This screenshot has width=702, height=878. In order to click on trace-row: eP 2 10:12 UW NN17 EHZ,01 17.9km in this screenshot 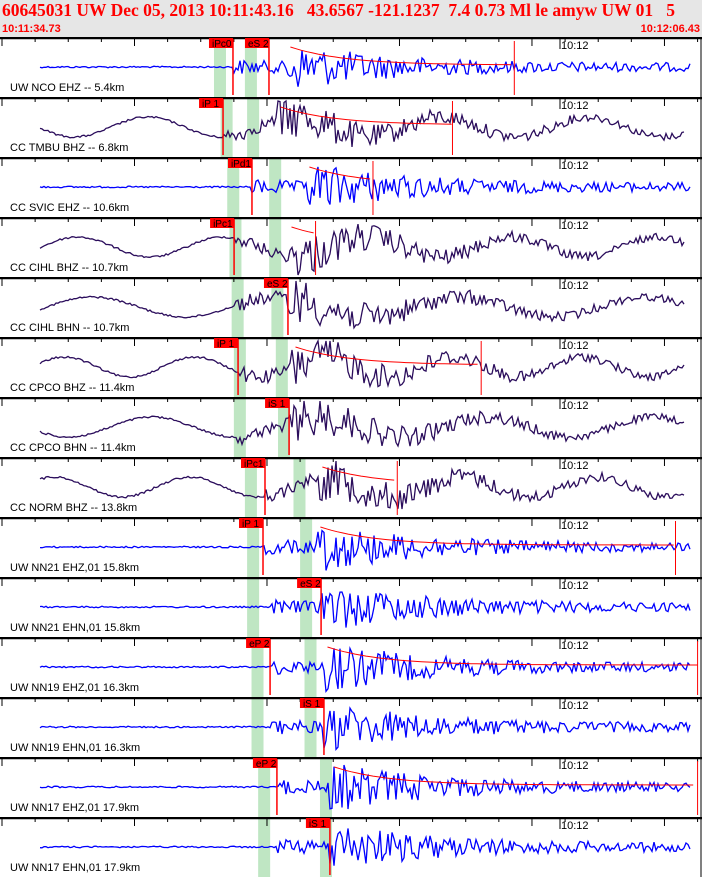, I will do `click(351, 787)`.